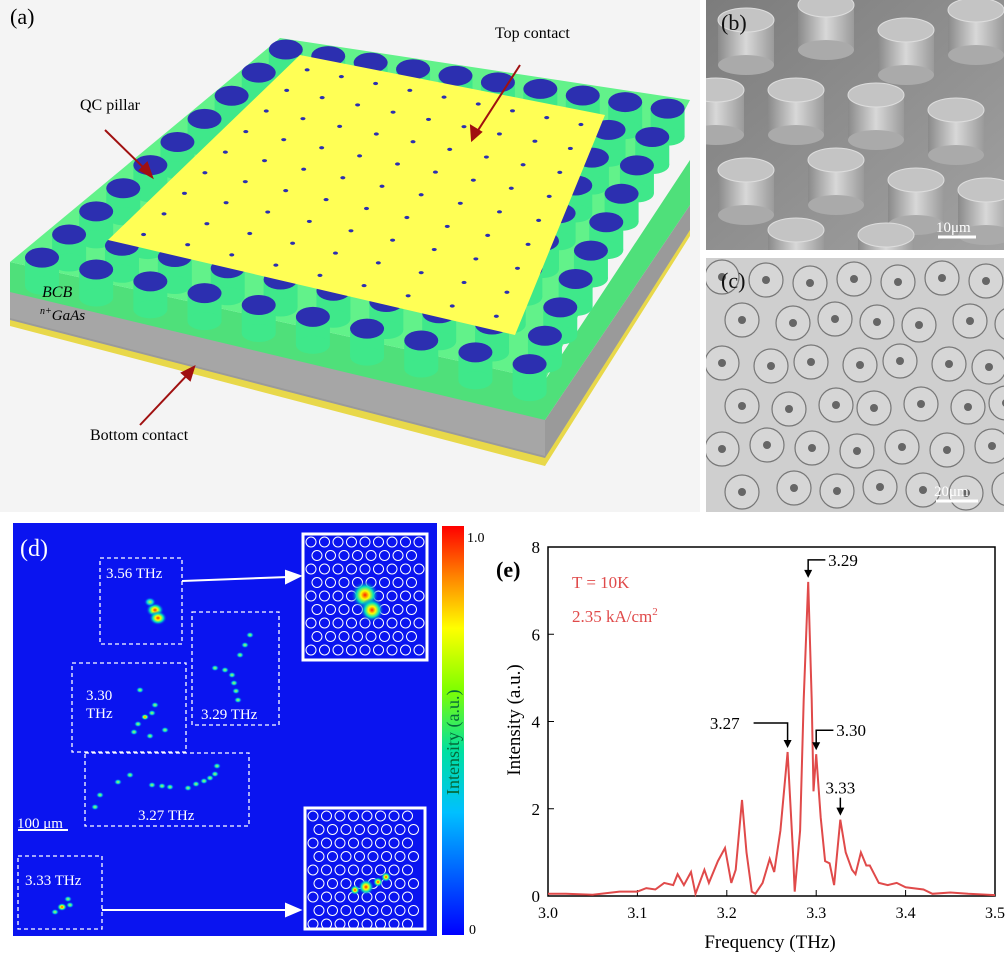 The width and height of the screenshot is (1006, 956). Describe the element at coordinates (951, 492) in the screenshot. I see `panel-c-scale-label: 20μm` at that location.